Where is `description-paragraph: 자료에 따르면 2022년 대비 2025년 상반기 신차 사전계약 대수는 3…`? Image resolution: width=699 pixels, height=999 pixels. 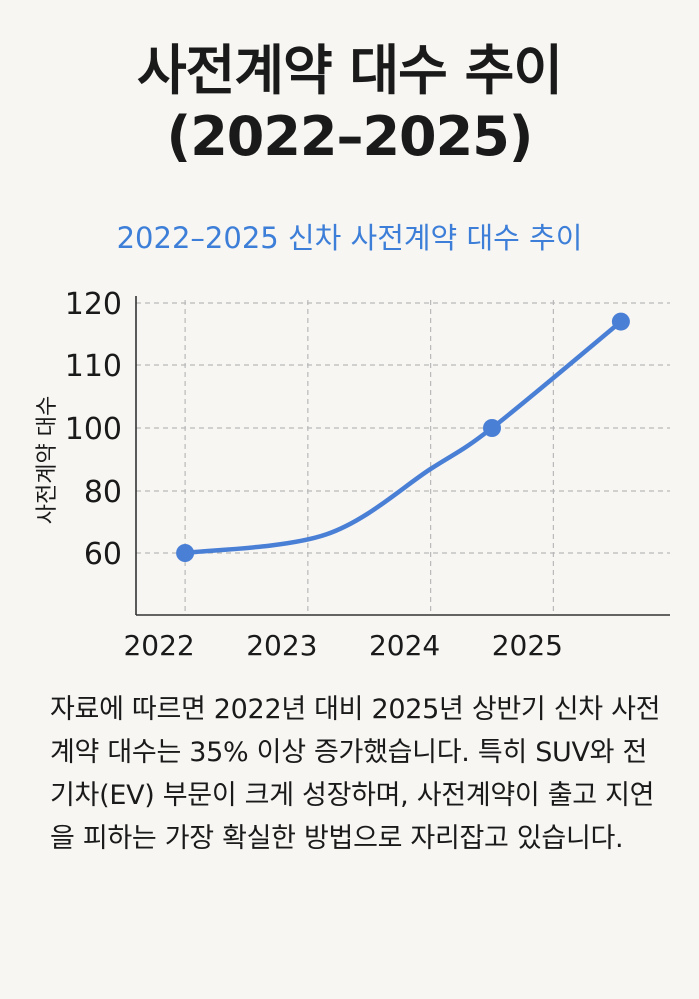 description-paragraph: 자료에 따르면 2022년 대비 2025년 상반기 신차 사전계약 대수는 3… is located at coordinates (355, 774).